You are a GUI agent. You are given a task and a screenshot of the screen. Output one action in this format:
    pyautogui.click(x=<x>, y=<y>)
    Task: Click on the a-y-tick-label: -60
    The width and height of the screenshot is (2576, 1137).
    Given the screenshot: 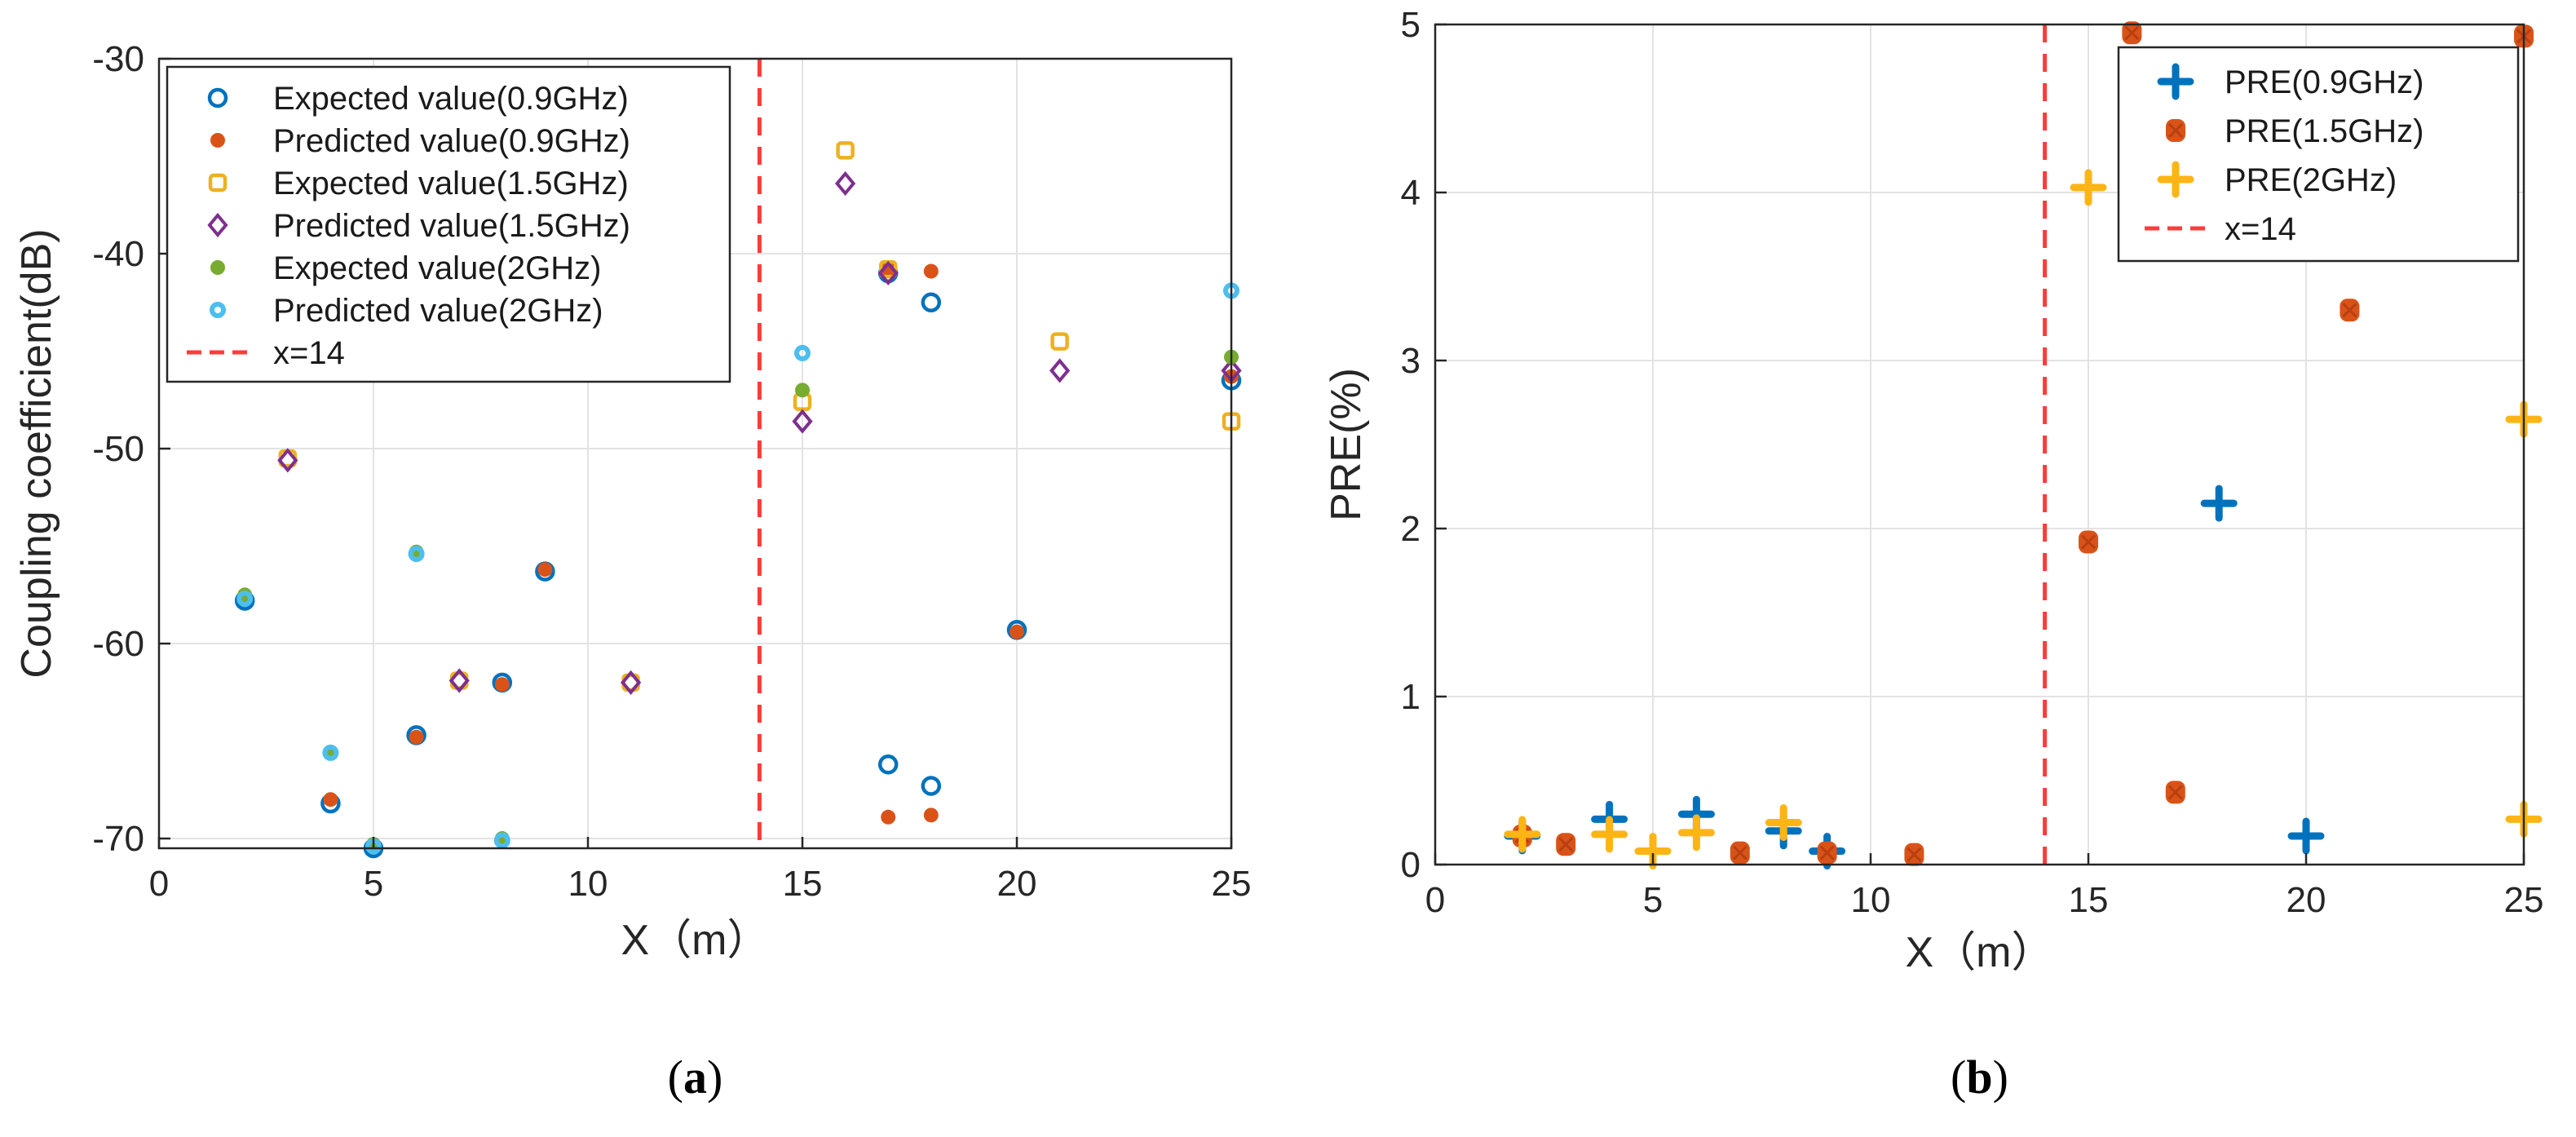 What is the action you would take?
    pyautogui.click(x=118, y=644)
    